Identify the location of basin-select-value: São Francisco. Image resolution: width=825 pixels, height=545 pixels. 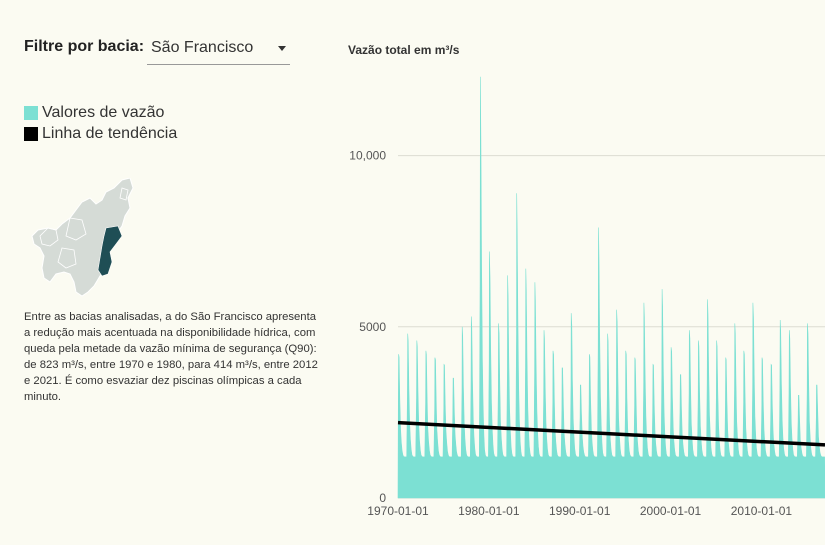
(202, 47).